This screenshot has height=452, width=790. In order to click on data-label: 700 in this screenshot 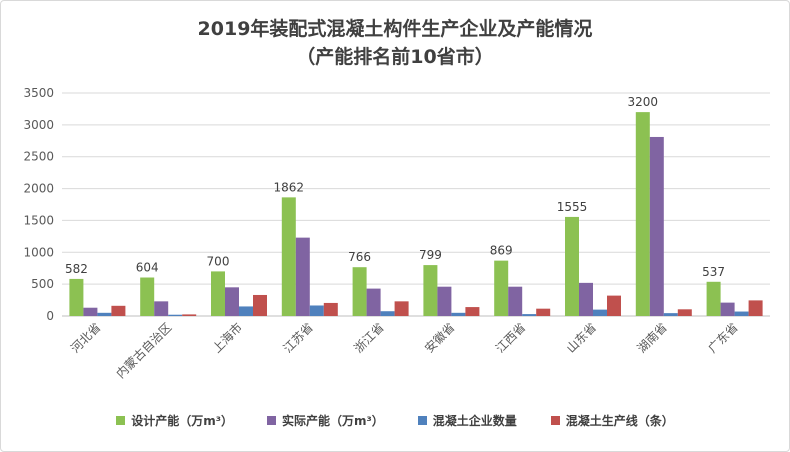, I will do `click(218, 261)`.